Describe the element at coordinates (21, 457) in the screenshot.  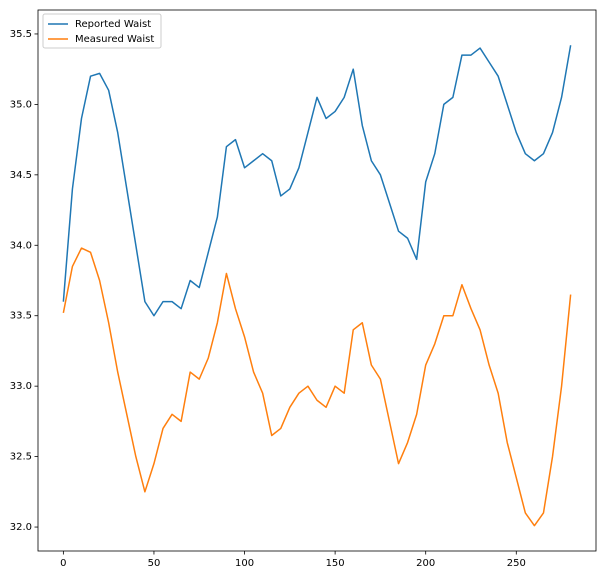
I see `y-tick-label: 32.5` at that location.